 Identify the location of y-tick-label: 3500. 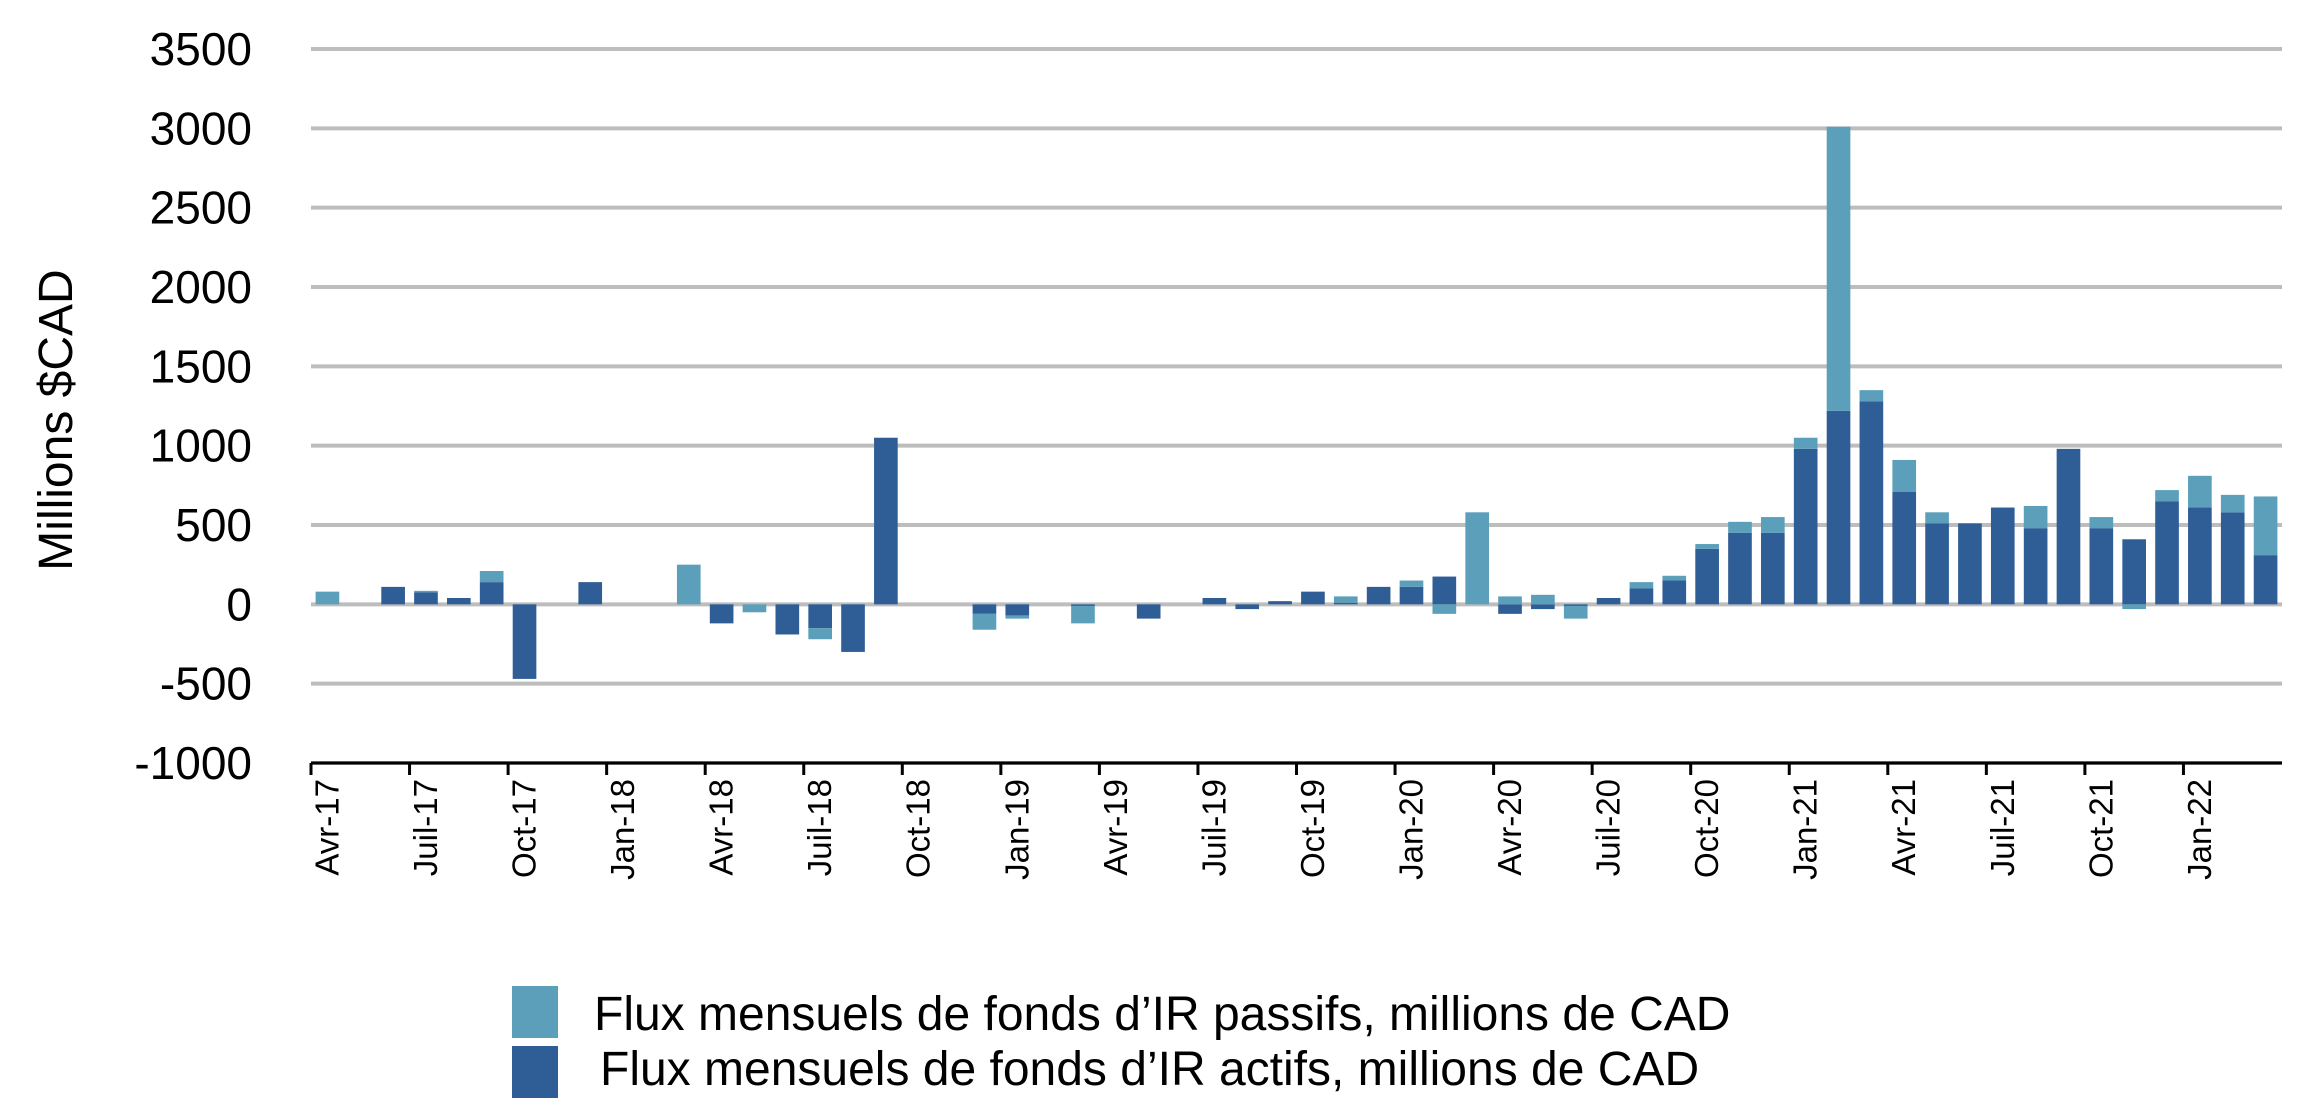
(201, 49).